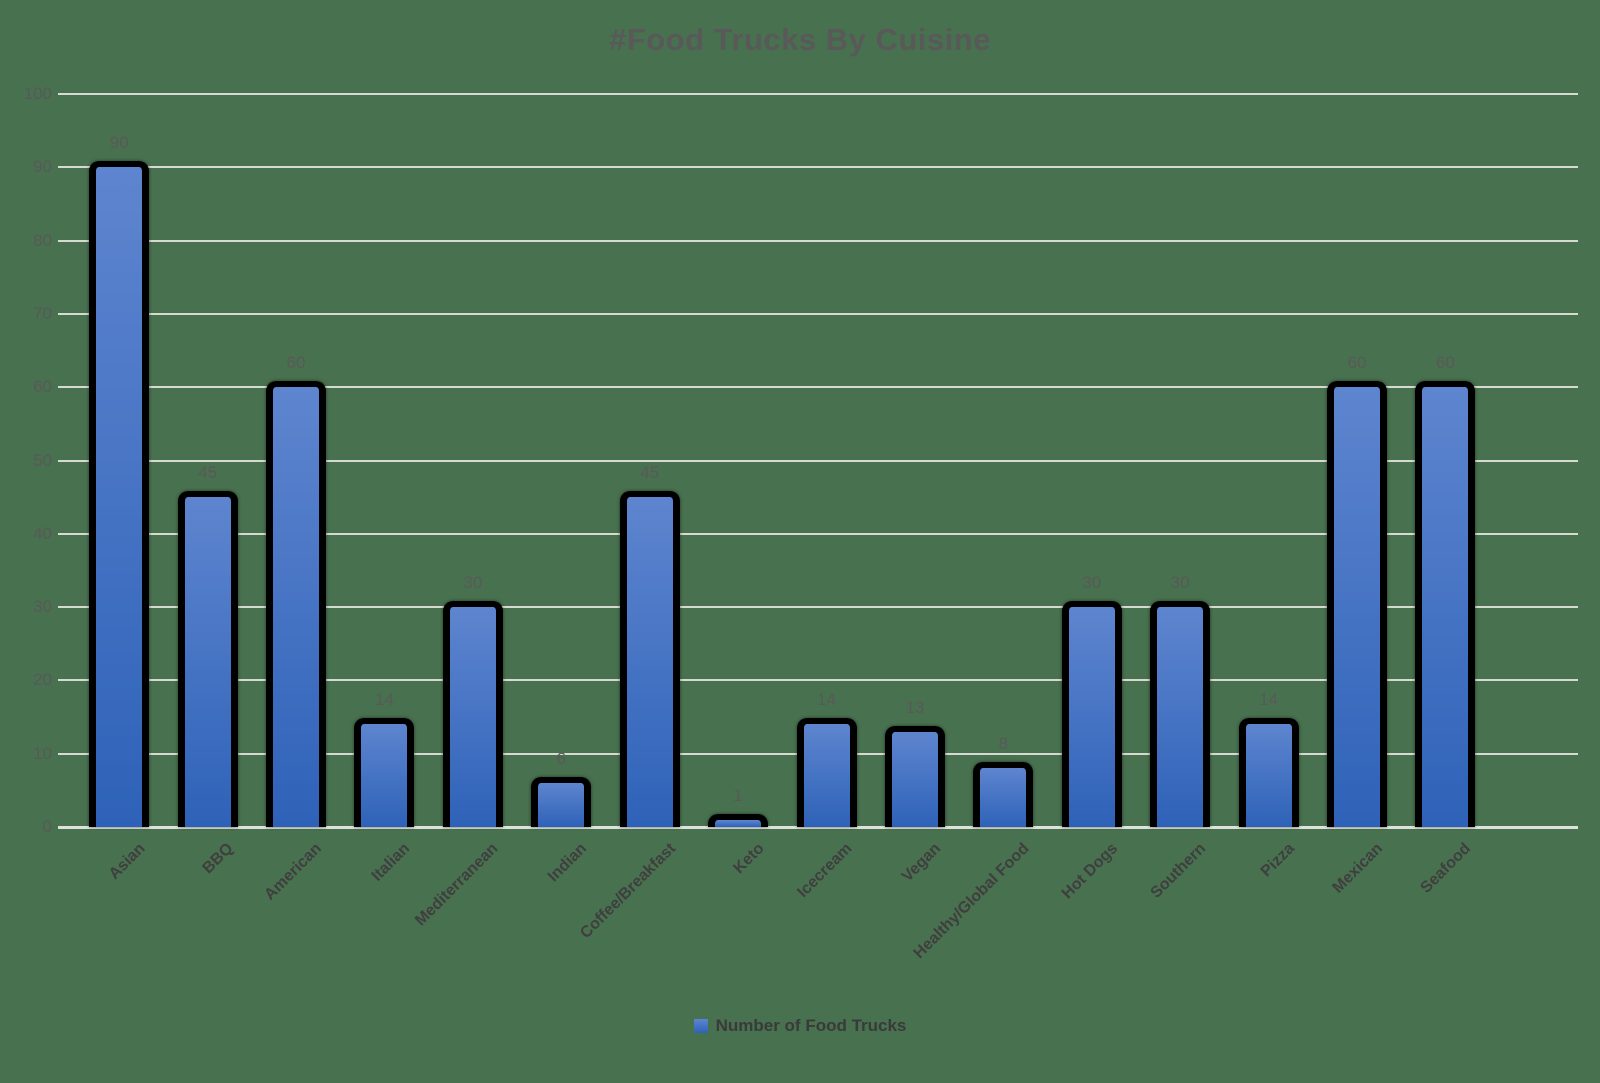 The height and width of the screenshot is (1083, 1600). I want to click on y-axis-tick-label: 70, so click(42, 313).